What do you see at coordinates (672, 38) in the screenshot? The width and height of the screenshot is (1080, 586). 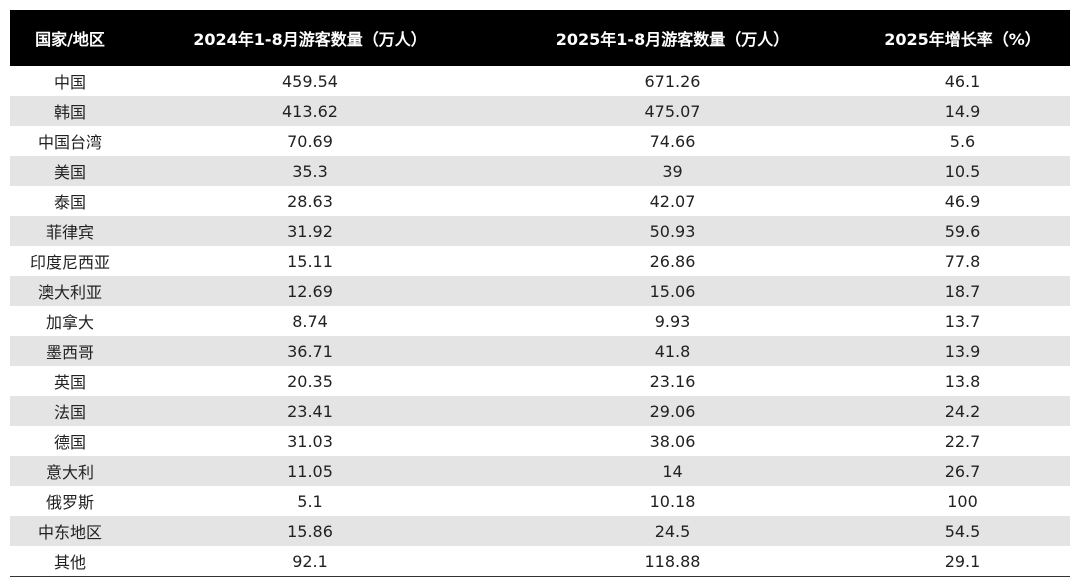 I see `header-cell: 2025年1-8月游客数量（万人）` at bounding box center [672, 38].